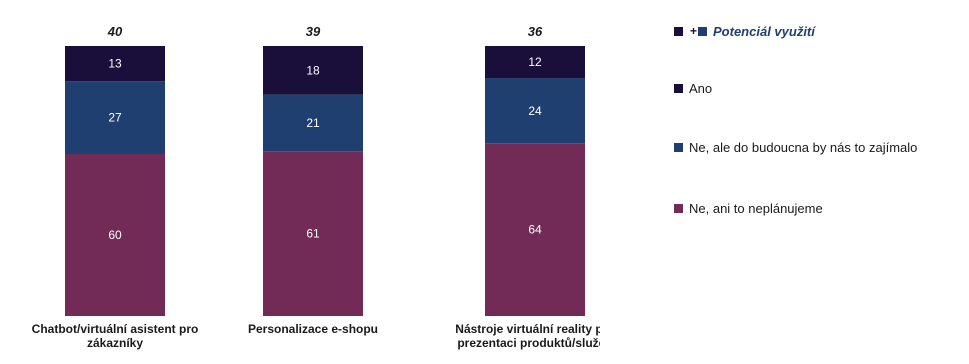 The width and height of the screenshot is (969, 364). Describe the element at coordinates (535, 31) in the screenshot. I see `total-label: 36` at that location.